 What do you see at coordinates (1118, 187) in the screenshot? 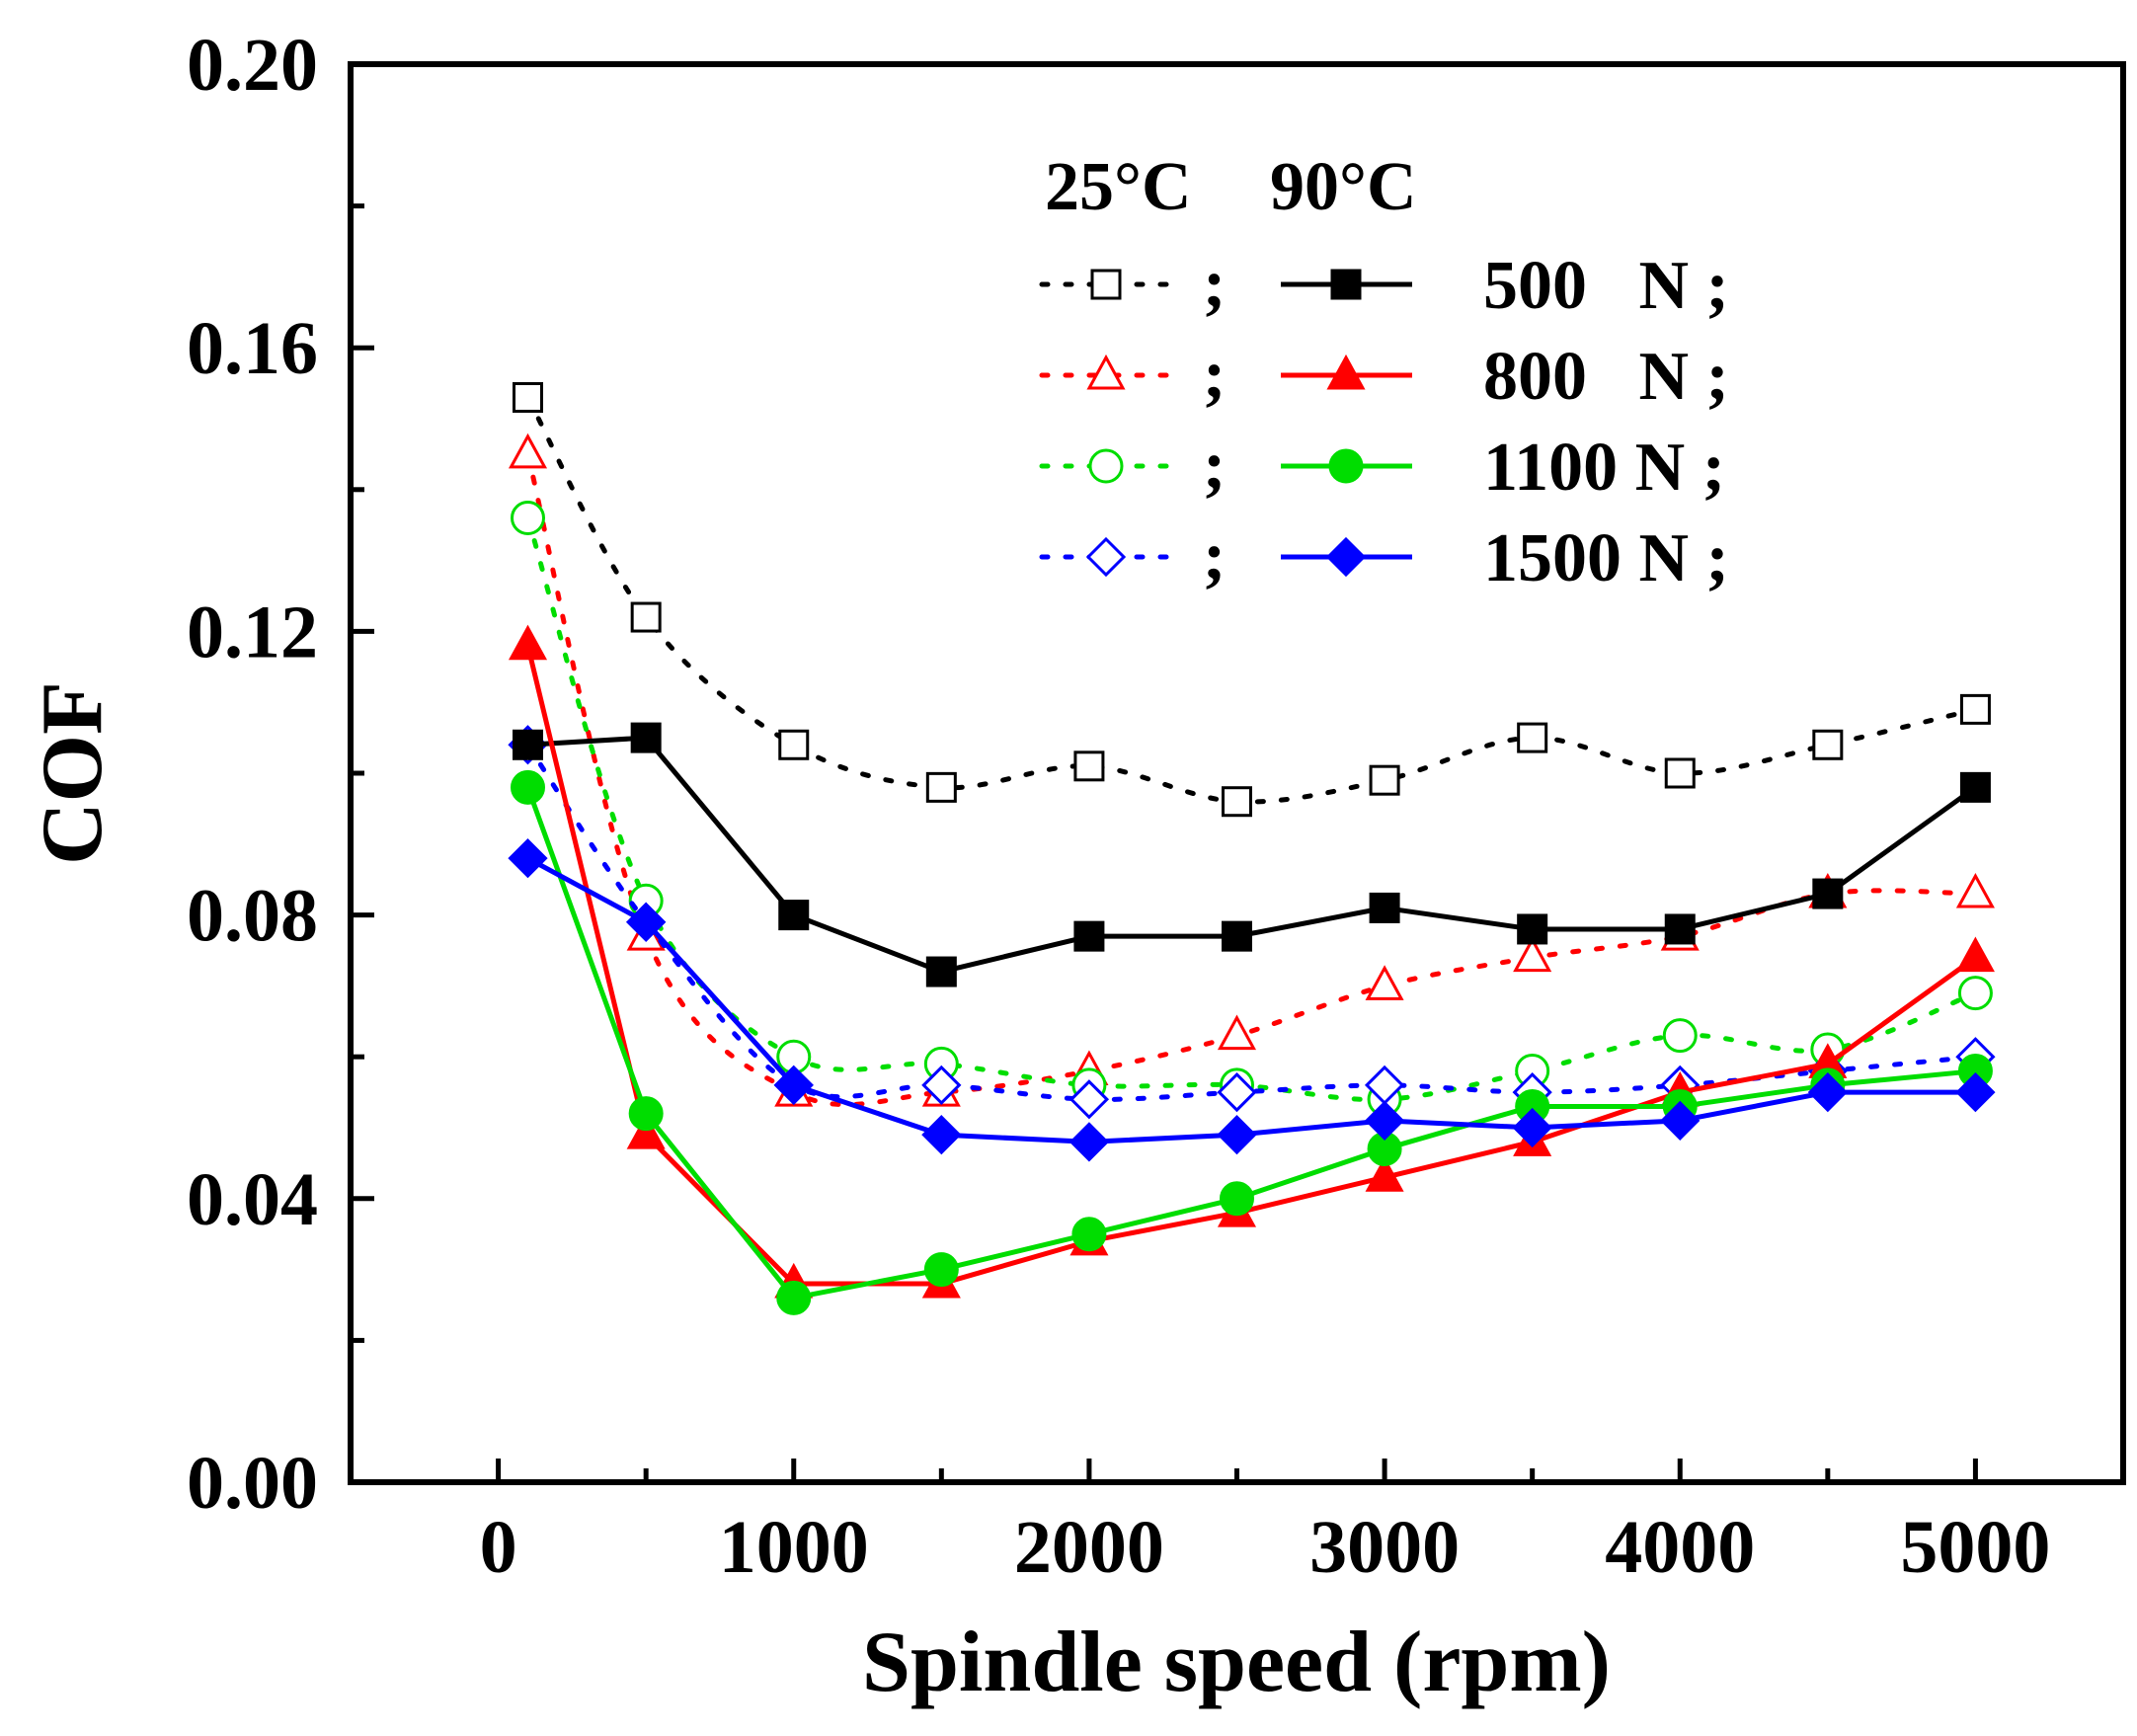
I see `legend-header-25c: 25°C` at bounding box center [1118, 187].